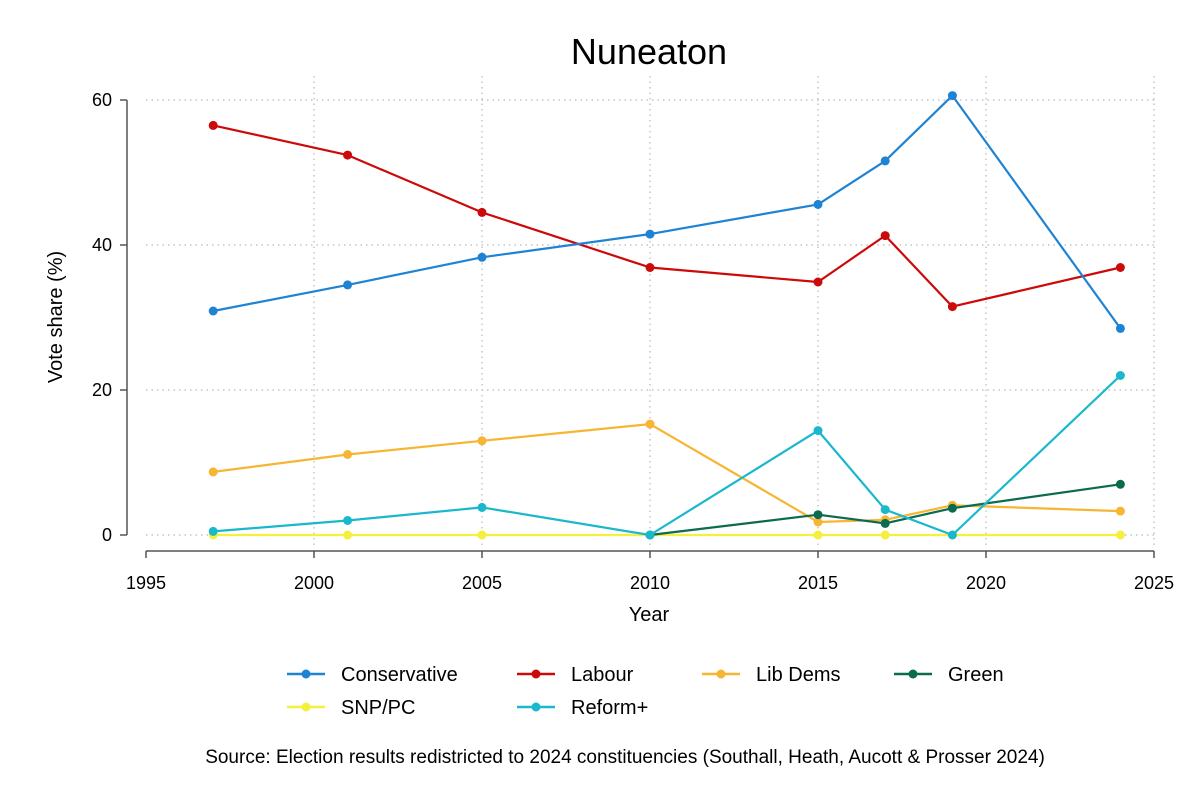 Image resolution: width=1200 pixels, height=800 pixels. I want to click on legend-item-reform: Reform+, so click(582, 708).